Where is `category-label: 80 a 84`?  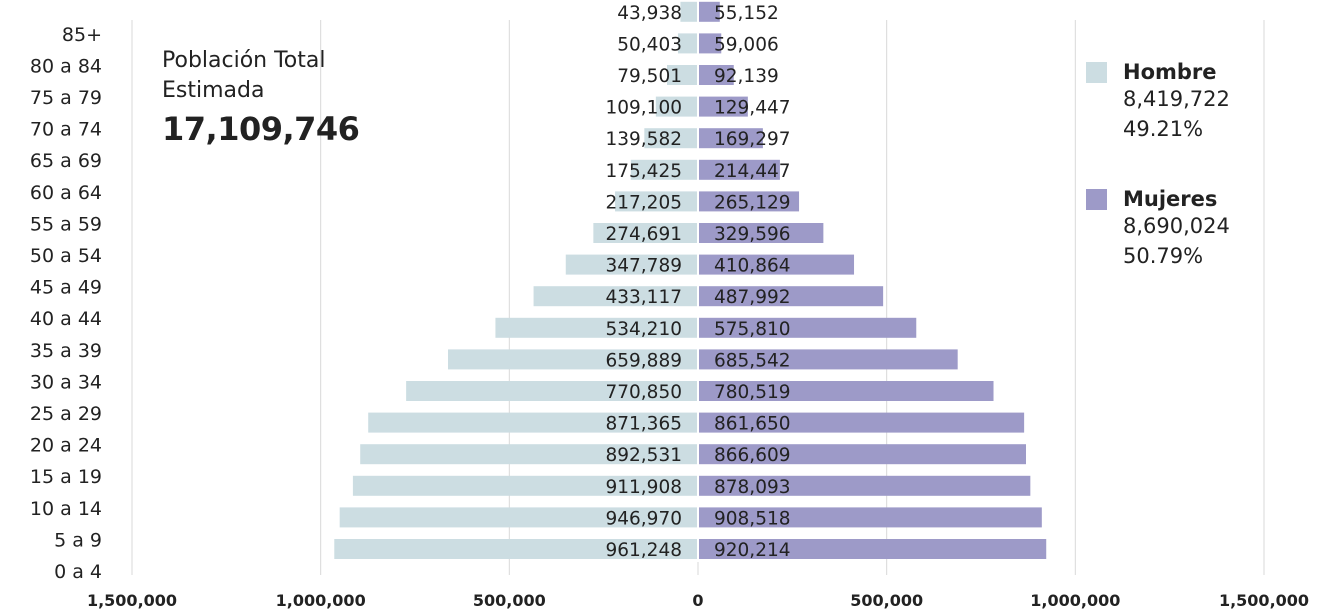 category-label: 80 a 84 is located at coordinates (66, 66).